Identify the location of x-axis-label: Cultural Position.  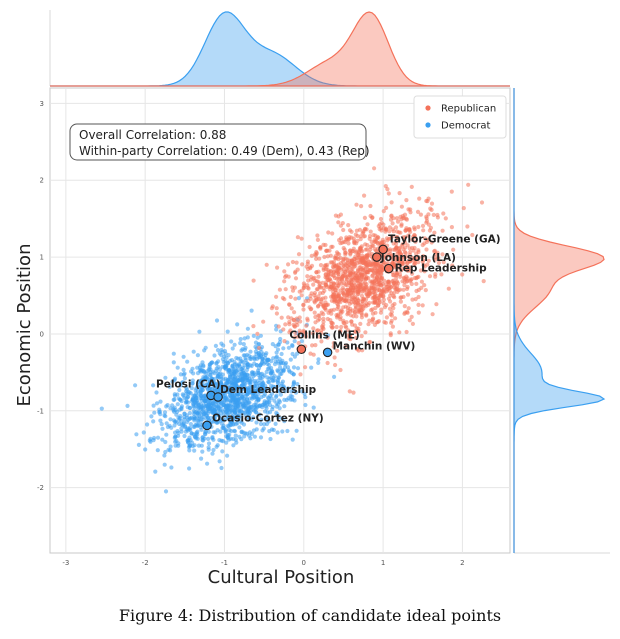
(281, 577).